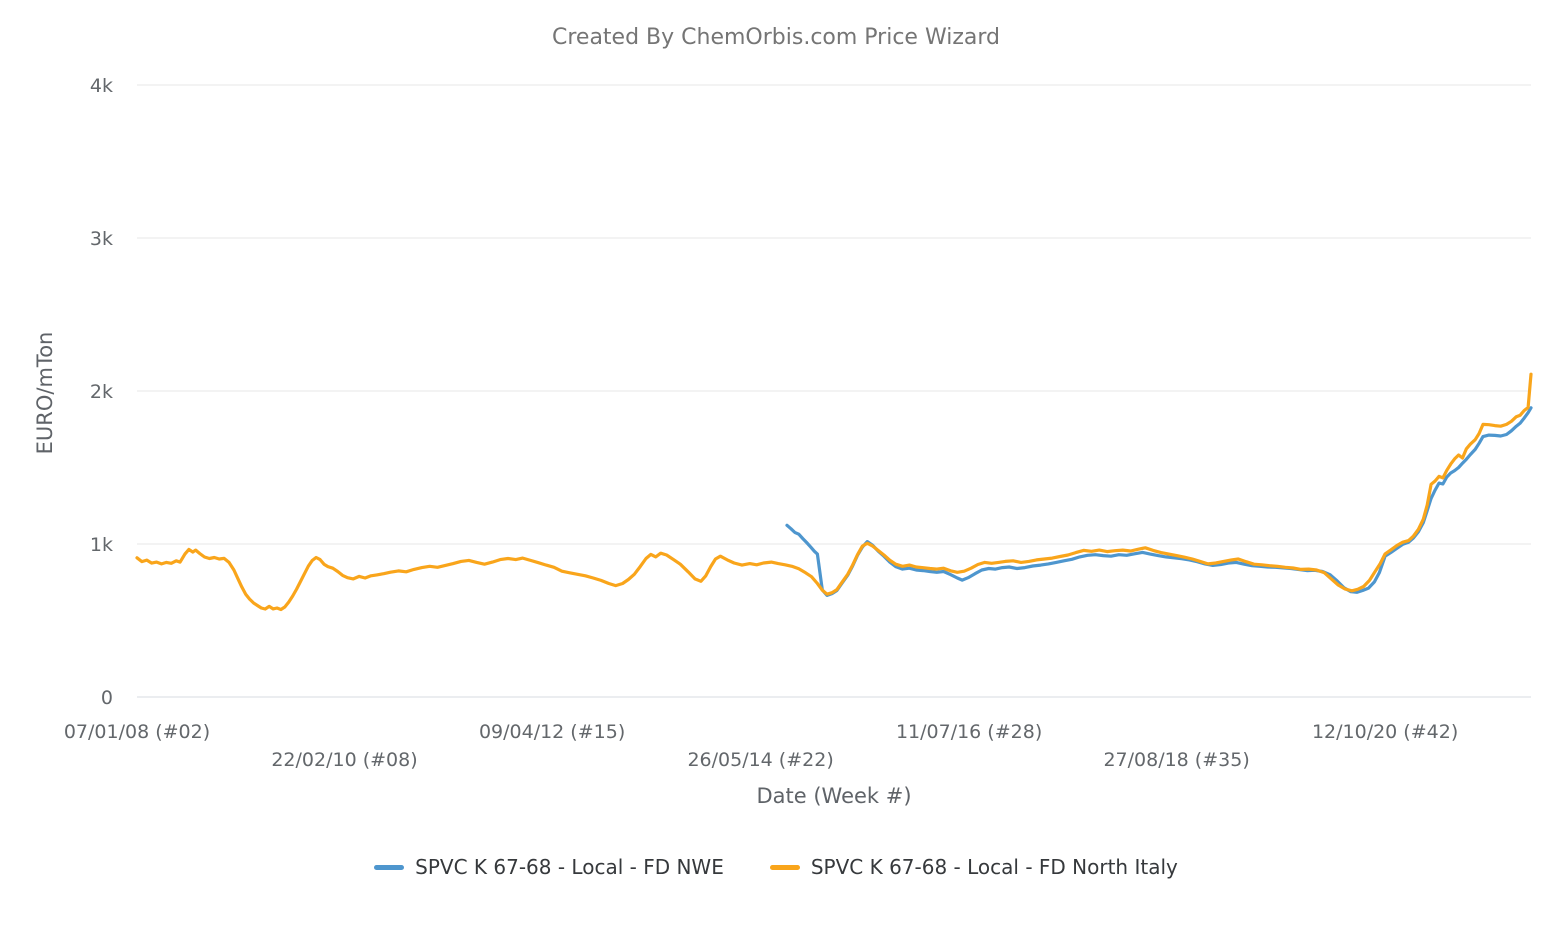 This screenshot has height=930, width=1552. What do you see at coordinates (969, 732) in the screenshot?
I see `x-tick-label: 11/07/16 (#28)` at bounding box center [969, 732].